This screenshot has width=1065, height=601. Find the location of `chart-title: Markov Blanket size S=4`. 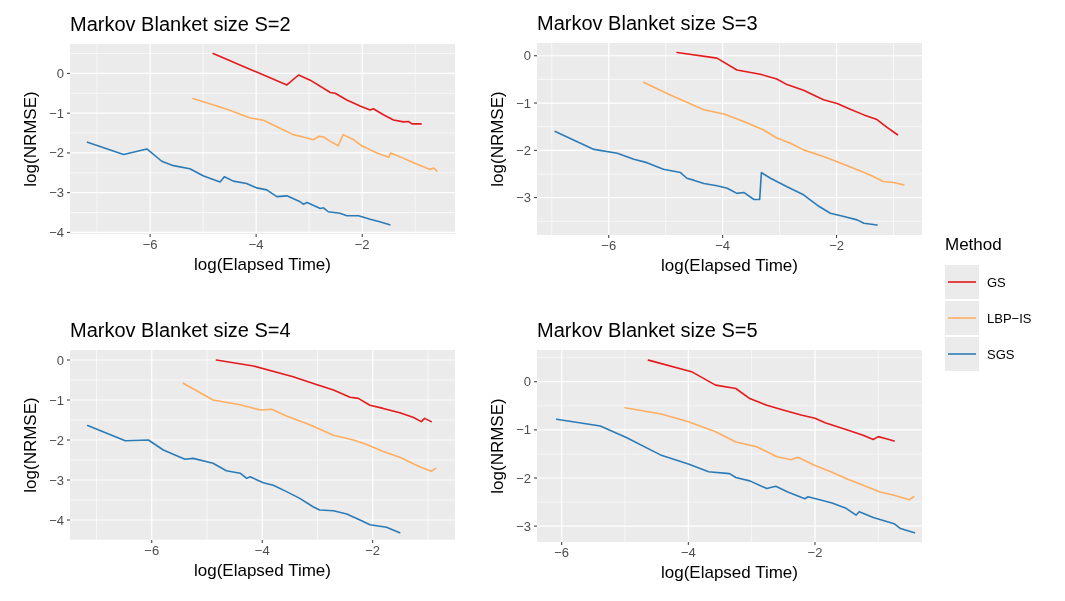

chart-title: Markov Blanket size S=4 is located at coordinates (180, 330).